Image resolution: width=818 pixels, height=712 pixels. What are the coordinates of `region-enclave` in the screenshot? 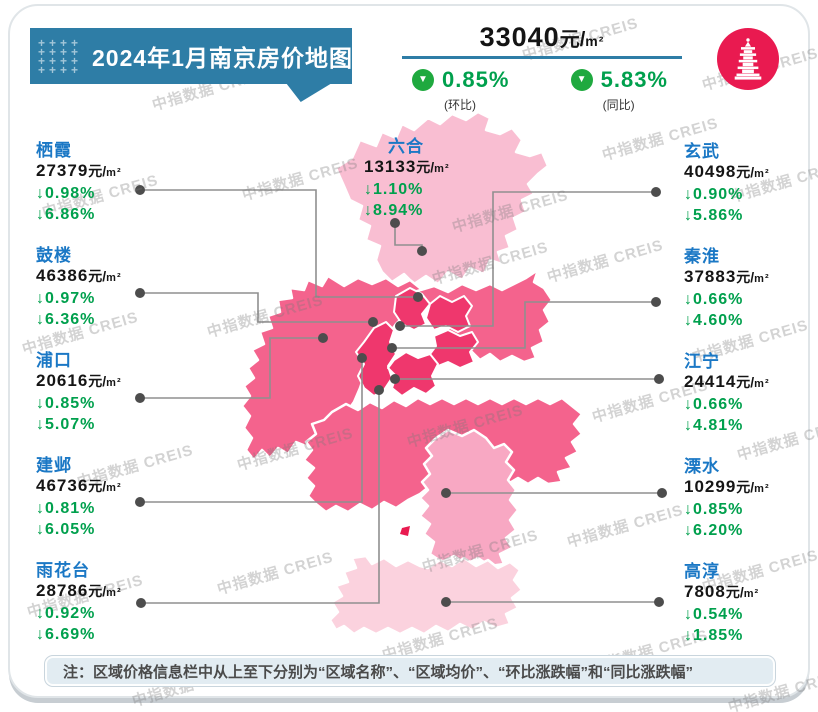 It's located at (405, 531).